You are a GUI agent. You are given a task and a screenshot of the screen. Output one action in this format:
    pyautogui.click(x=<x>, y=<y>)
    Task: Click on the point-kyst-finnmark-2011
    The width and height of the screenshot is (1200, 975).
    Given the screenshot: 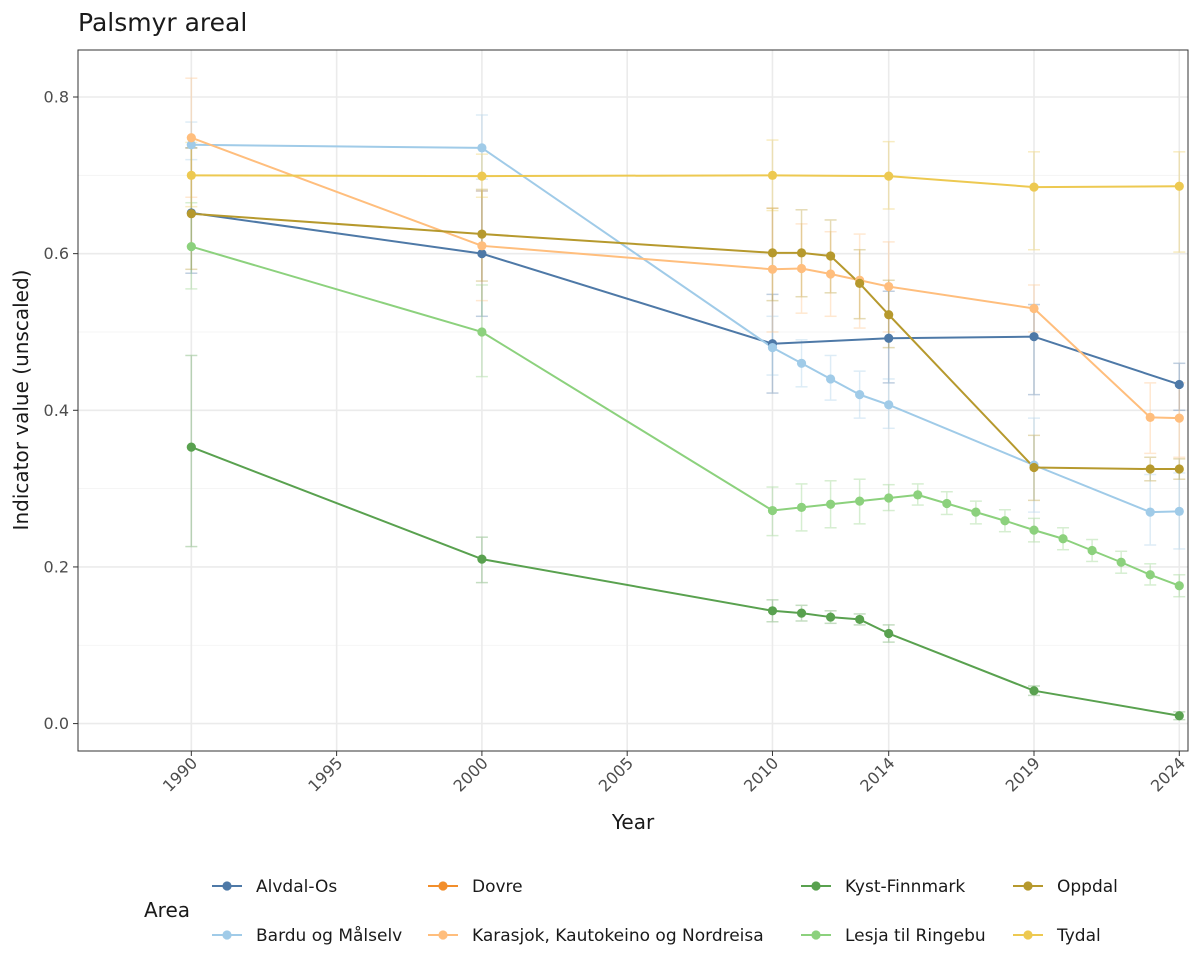 What is the action you would take?
    pyautogui.click(x=801, y=613)
    